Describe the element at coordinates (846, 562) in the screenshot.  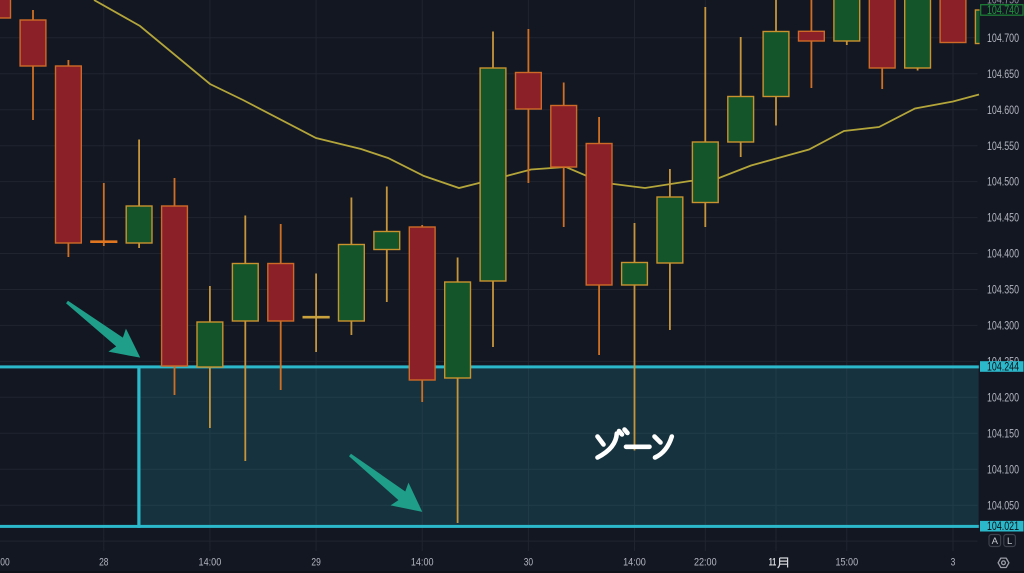
I see `svg-text: 15:00` at that location.